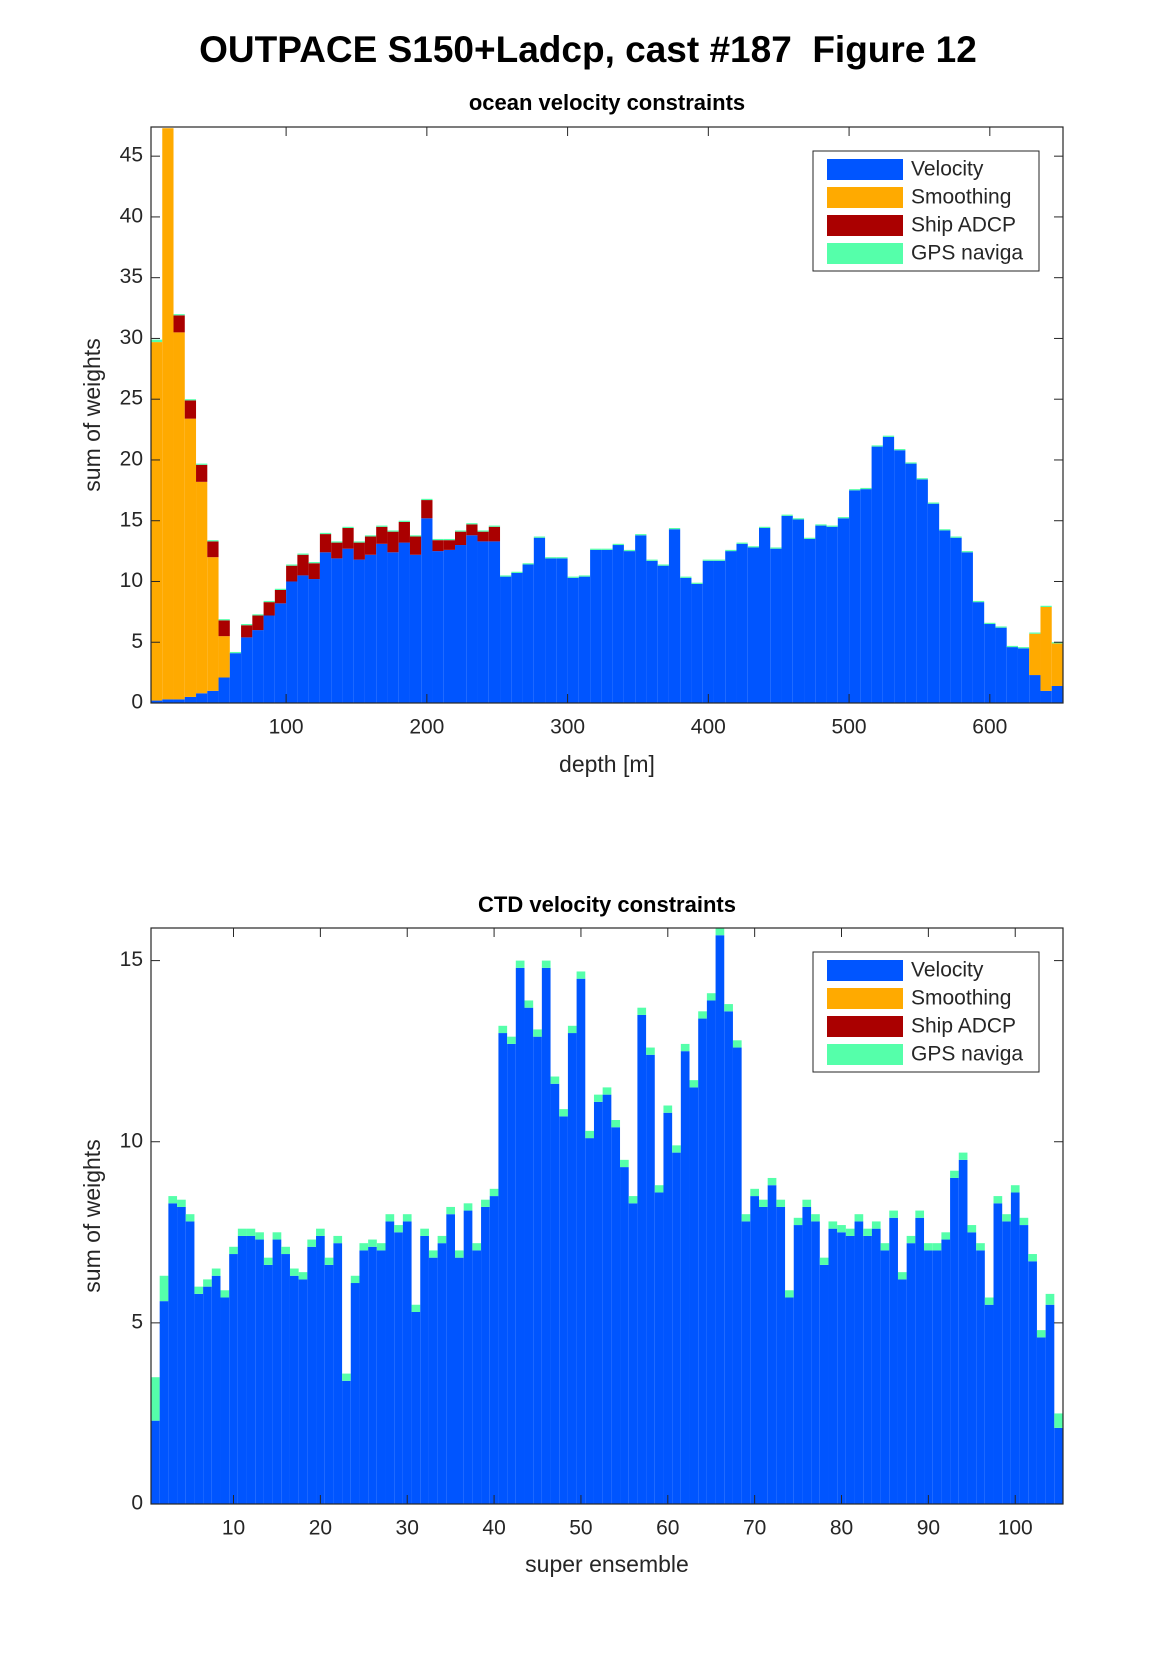  Describe the element at coordinates (131, 580) in the screenshot. I see `y-tick-label: 10` at that location.